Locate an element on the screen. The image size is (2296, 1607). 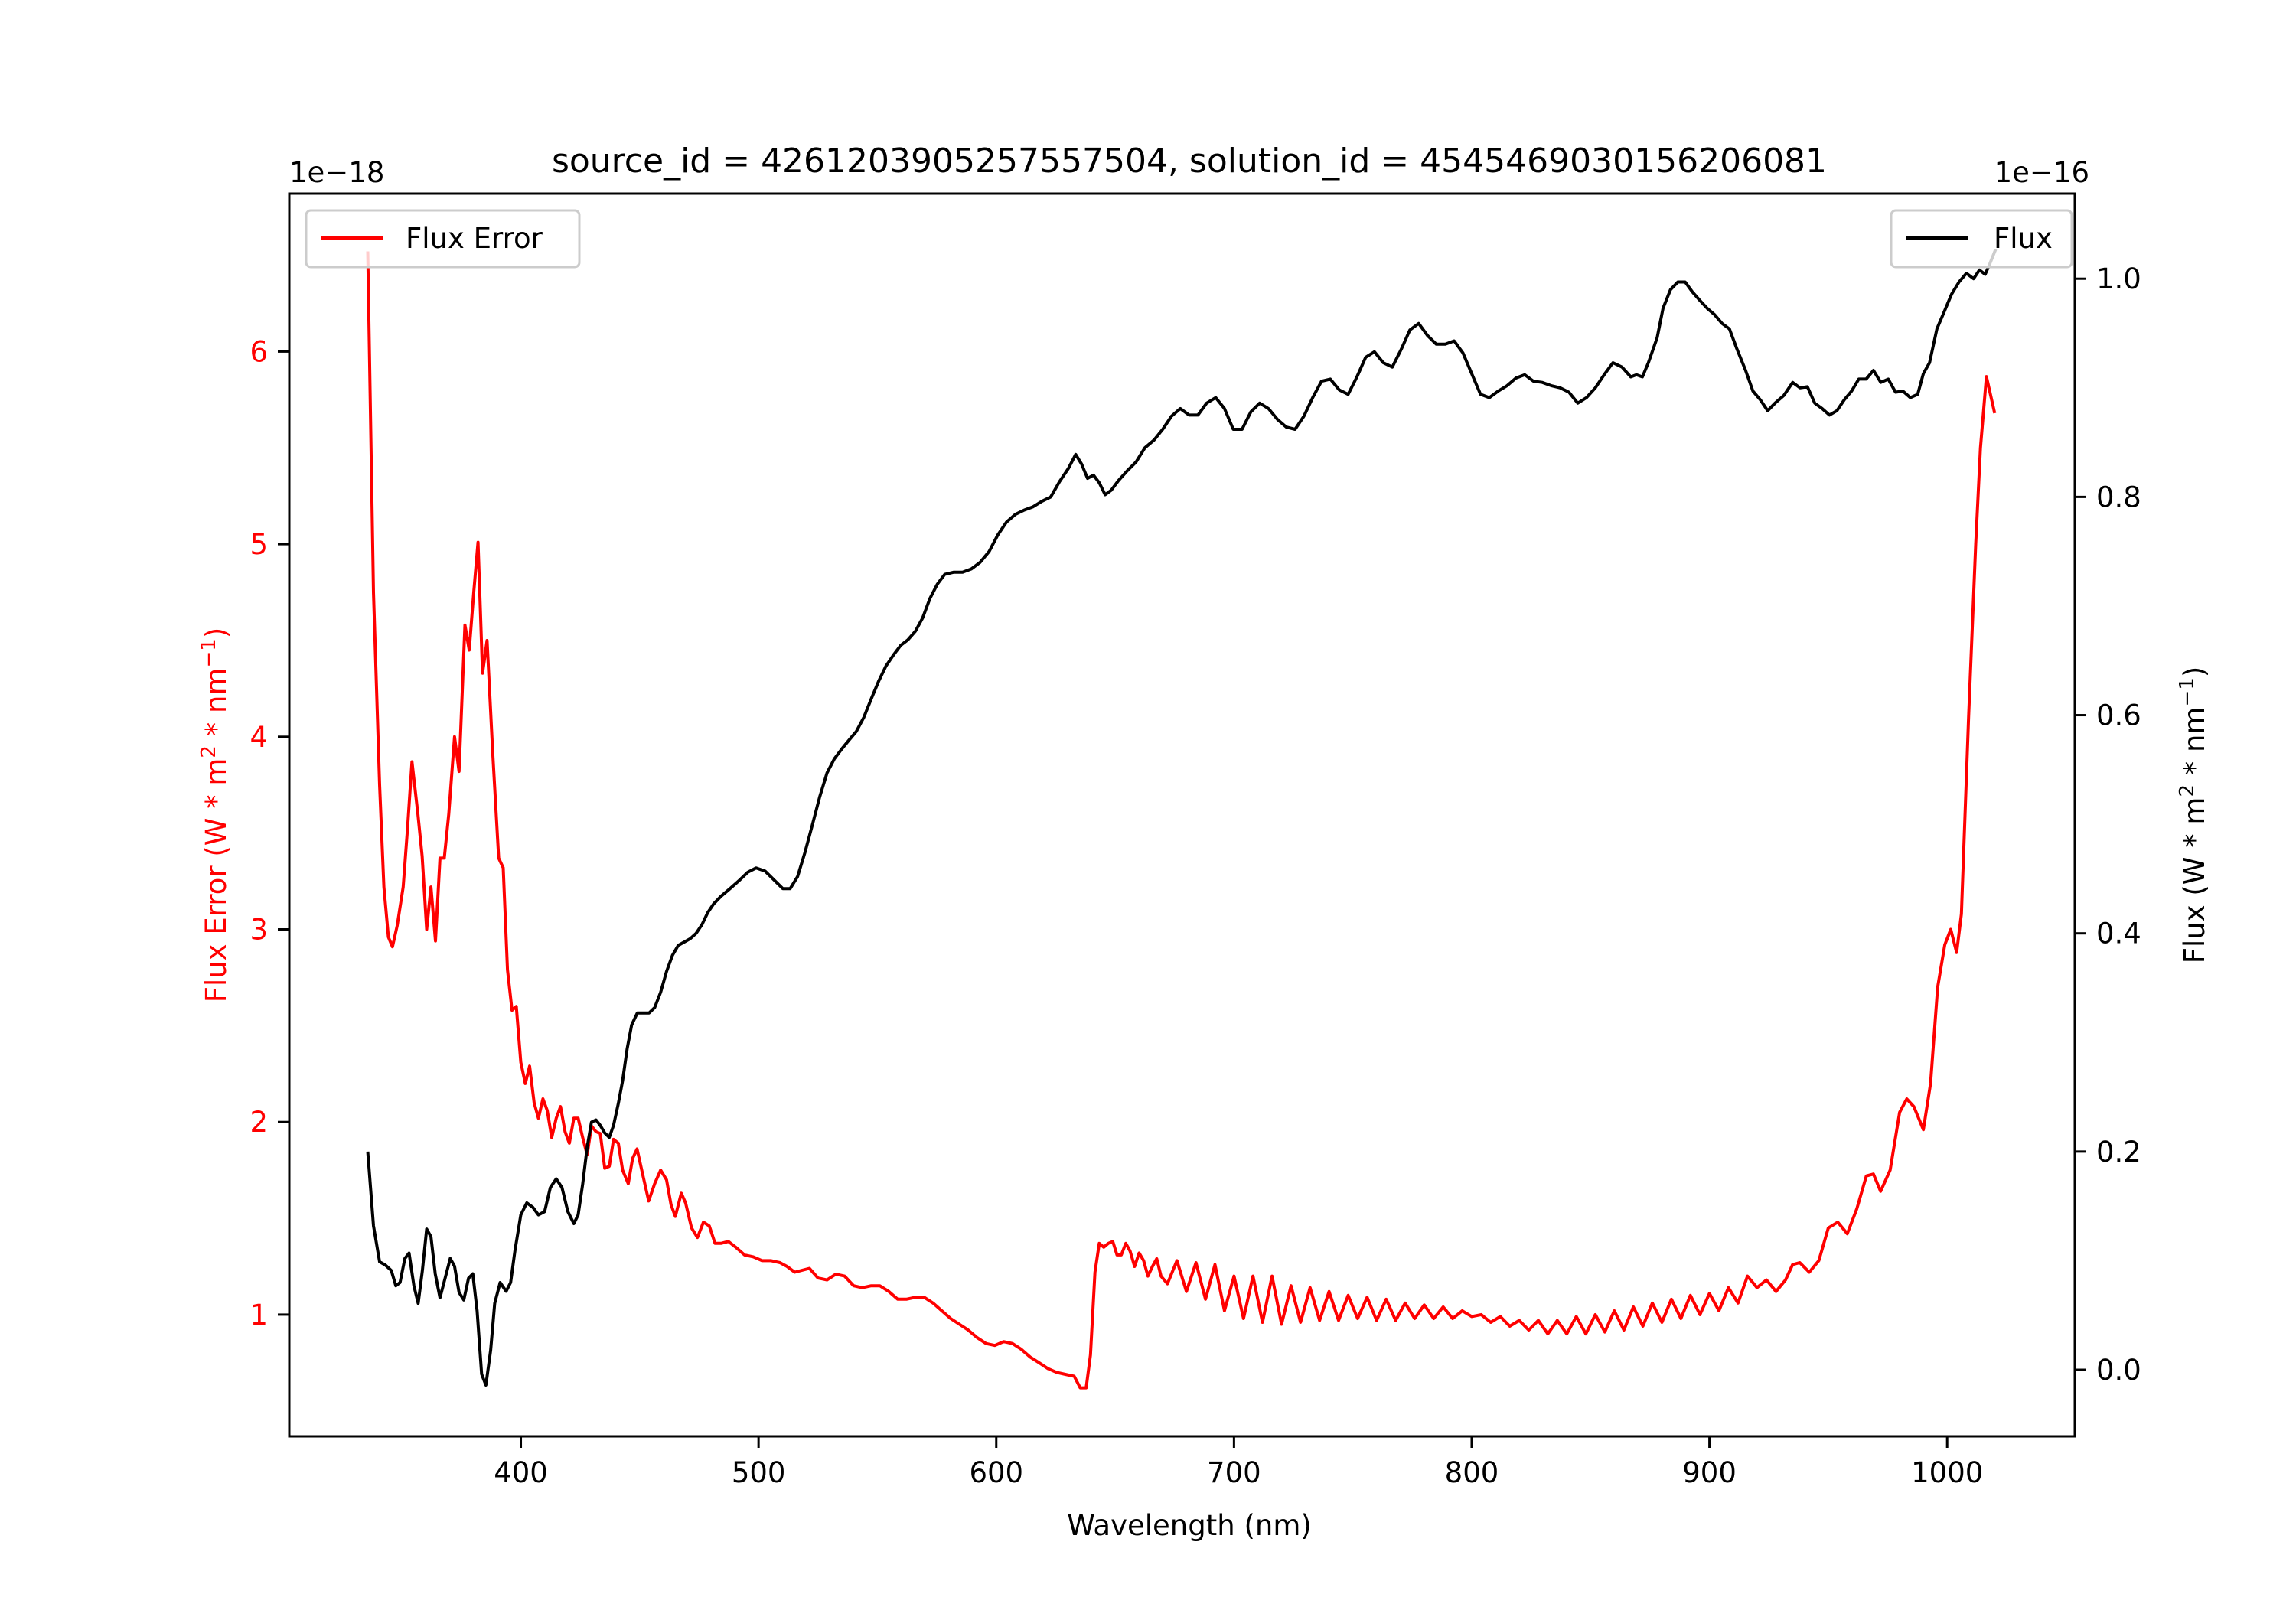
x-tick-label: 700 is located at coordinates (1234, 1473).